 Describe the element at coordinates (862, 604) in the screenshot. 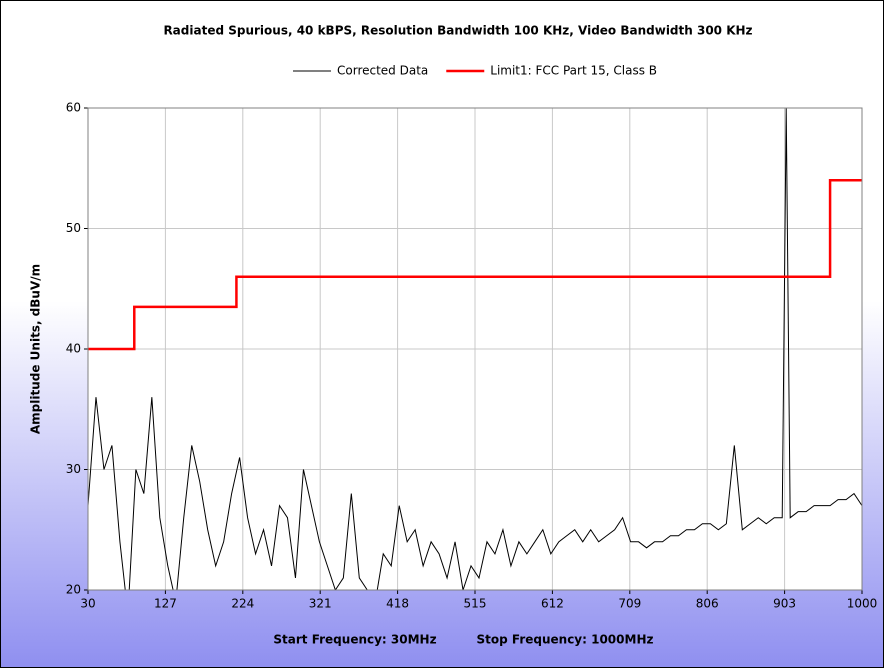

I see `x-tick-label: 1000` at that location.